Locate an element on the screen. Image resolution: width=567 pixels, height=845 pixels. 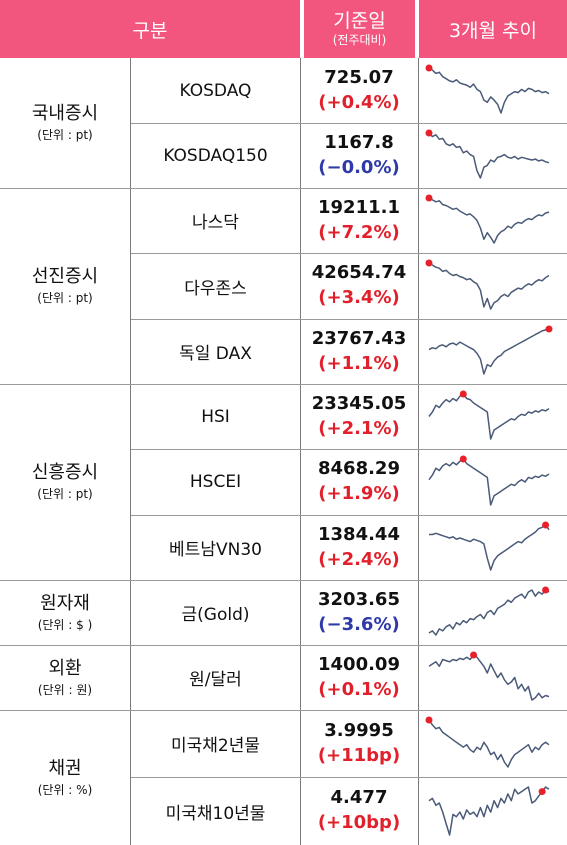
row-name: HSCEI is located at coordinates (215, 482).